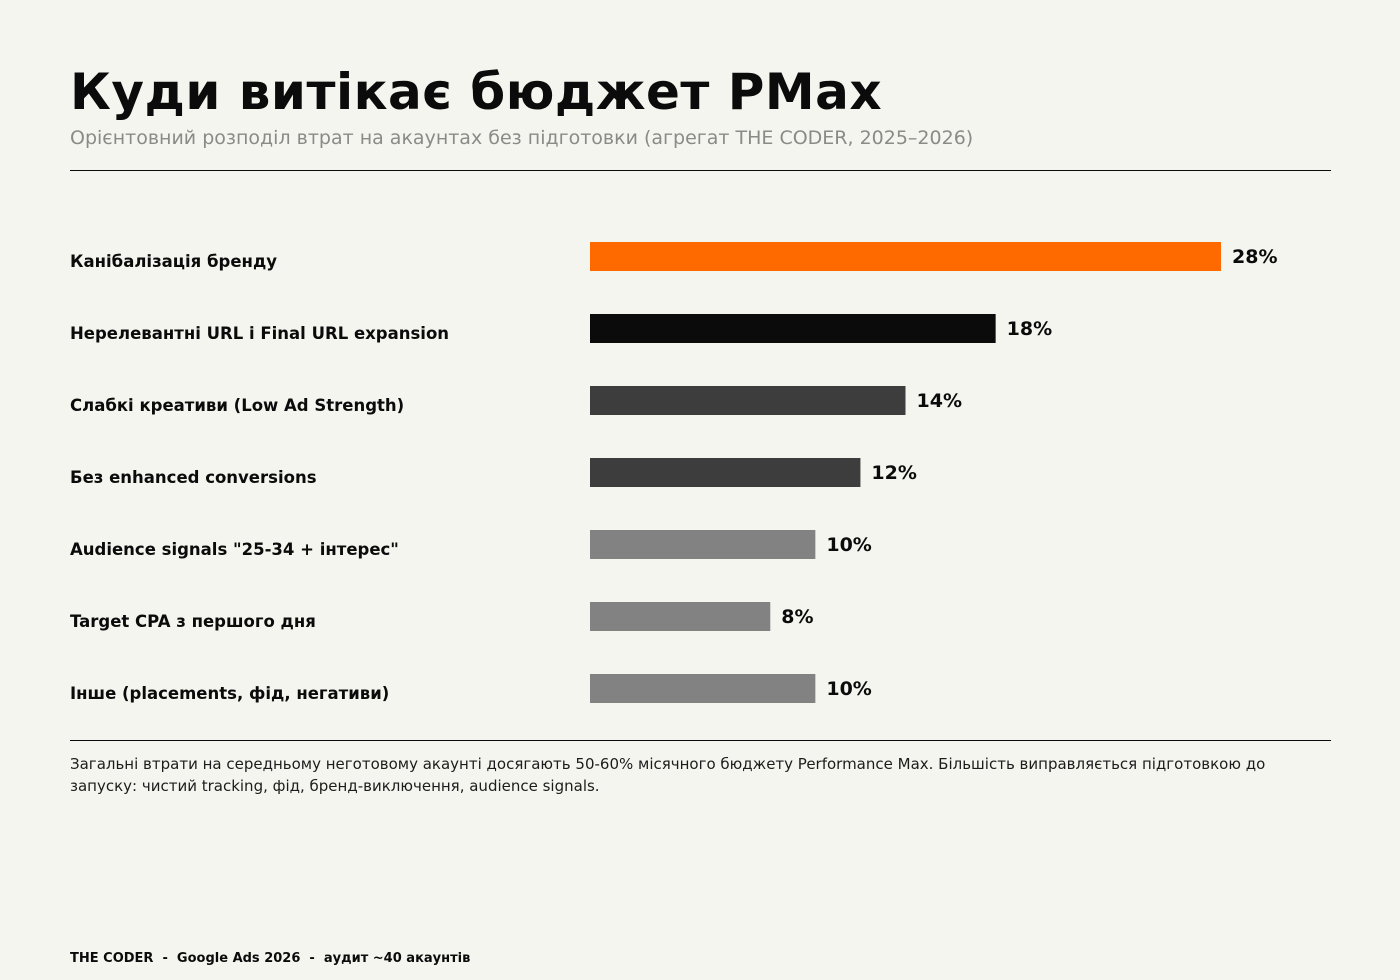 This screenshot has height=980, width=1400. I want to click on category-label: Слабкі креативи (Low Ad Strength), so click(237, 405).